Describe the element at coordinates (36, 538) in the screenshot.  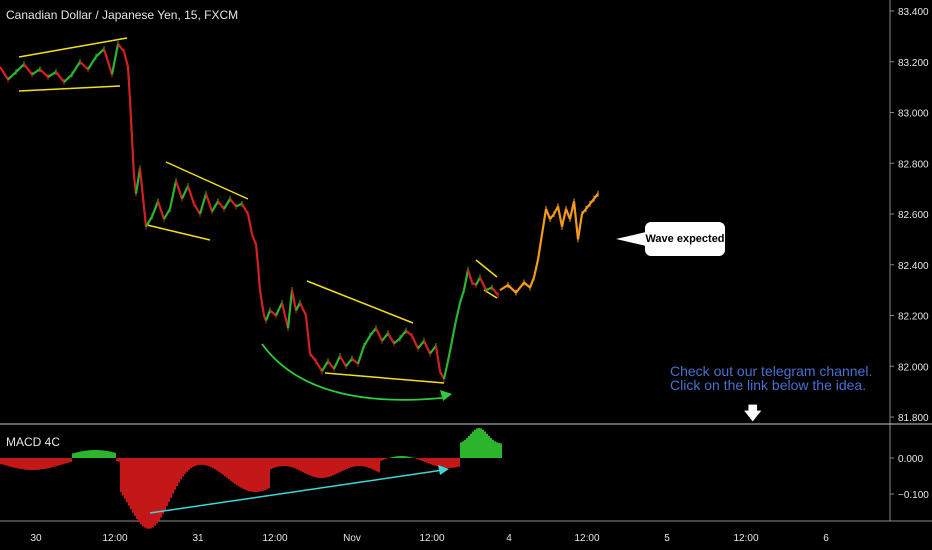
I see `time-tick-label: 30` at that location.